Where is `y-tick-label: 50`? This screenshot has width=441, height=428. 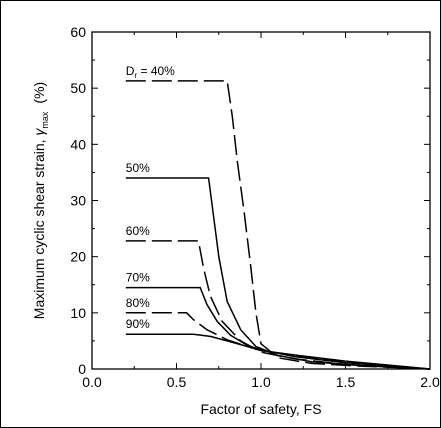
y-tick-label: 50 is located at coordinates (78, 88).